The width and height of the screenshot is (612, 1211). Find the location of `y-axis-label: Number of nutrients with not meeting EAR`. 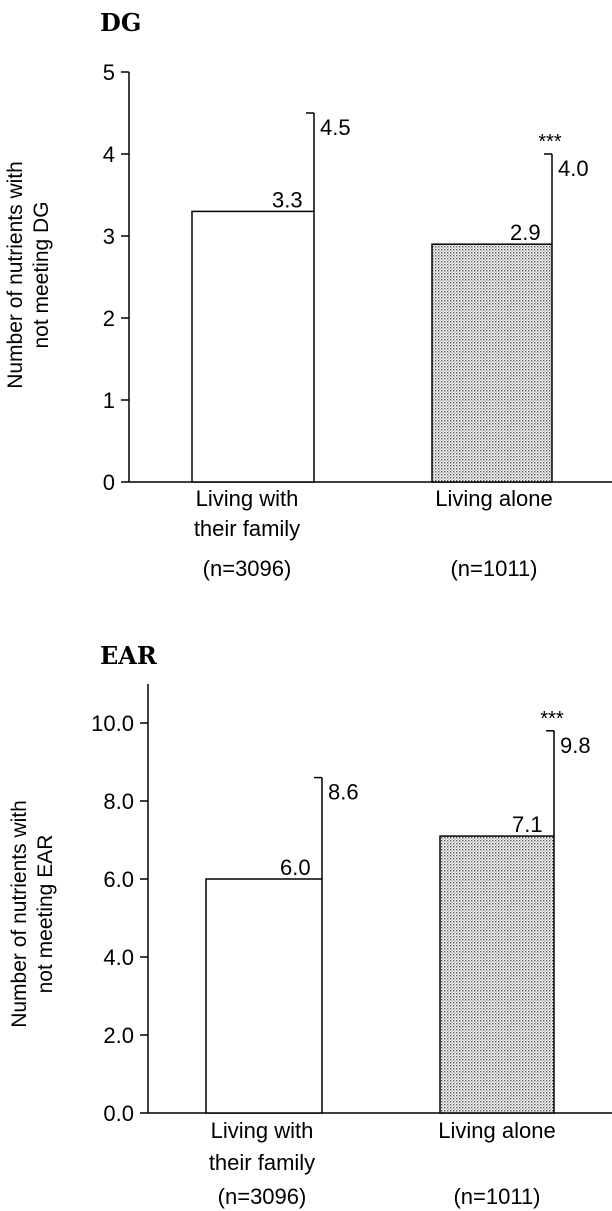

y-axis-label: Number of nutrients with not meeting EAR is located at coordinates (32, 914).